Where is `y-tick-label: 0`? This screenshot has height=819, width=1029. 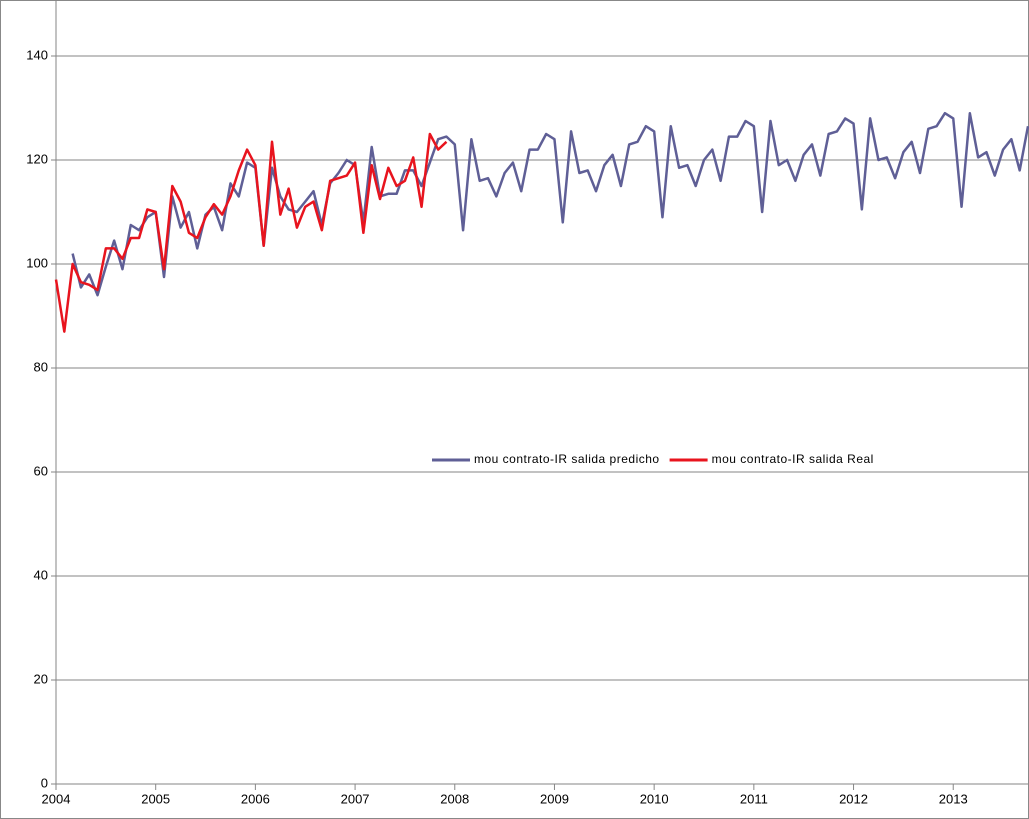
y-tick-label: 0 is located at coordinates (44, 782).